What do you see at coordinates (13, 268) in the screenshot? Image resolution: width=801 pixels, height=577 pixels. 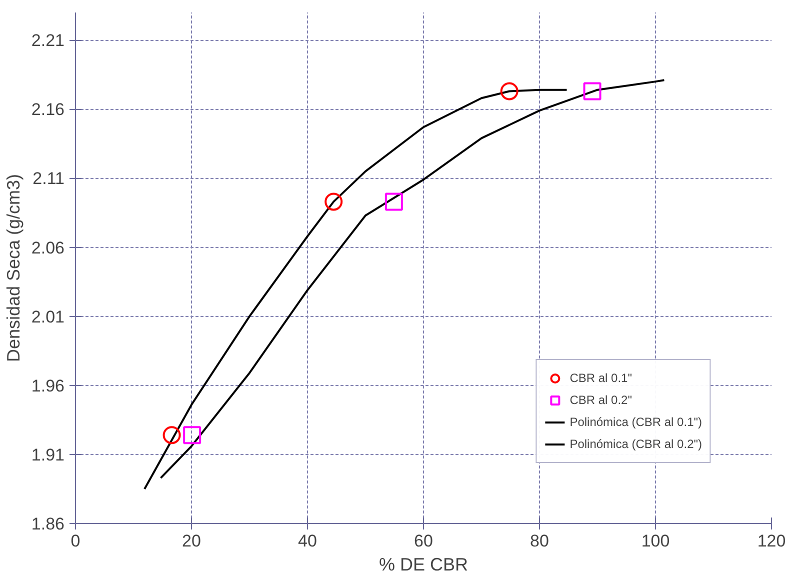 I see `y-axis-title: Densidad Seca (g/cm3)` at bounding box center [13, 268].